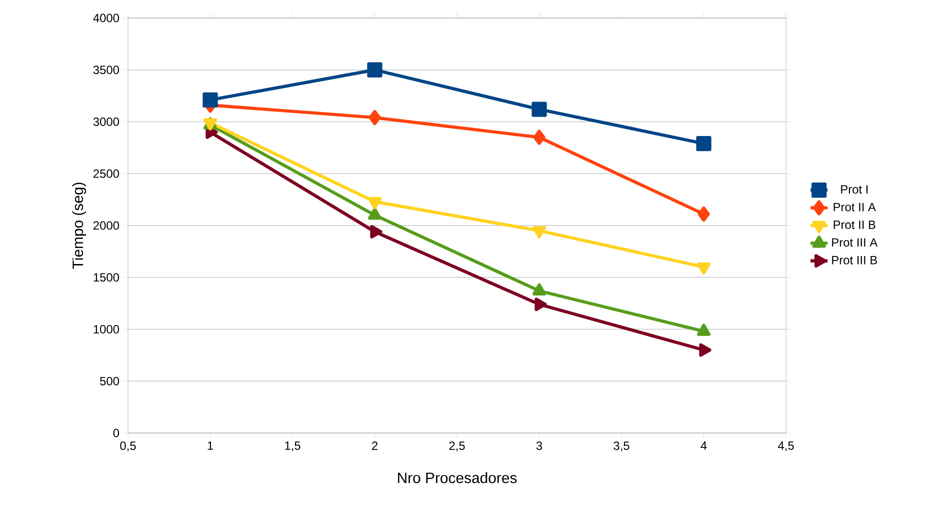 Image resolution: width=952 pixels, height=529 pixels. I want to click on y-tick-label: 1500, so click(107, 277).